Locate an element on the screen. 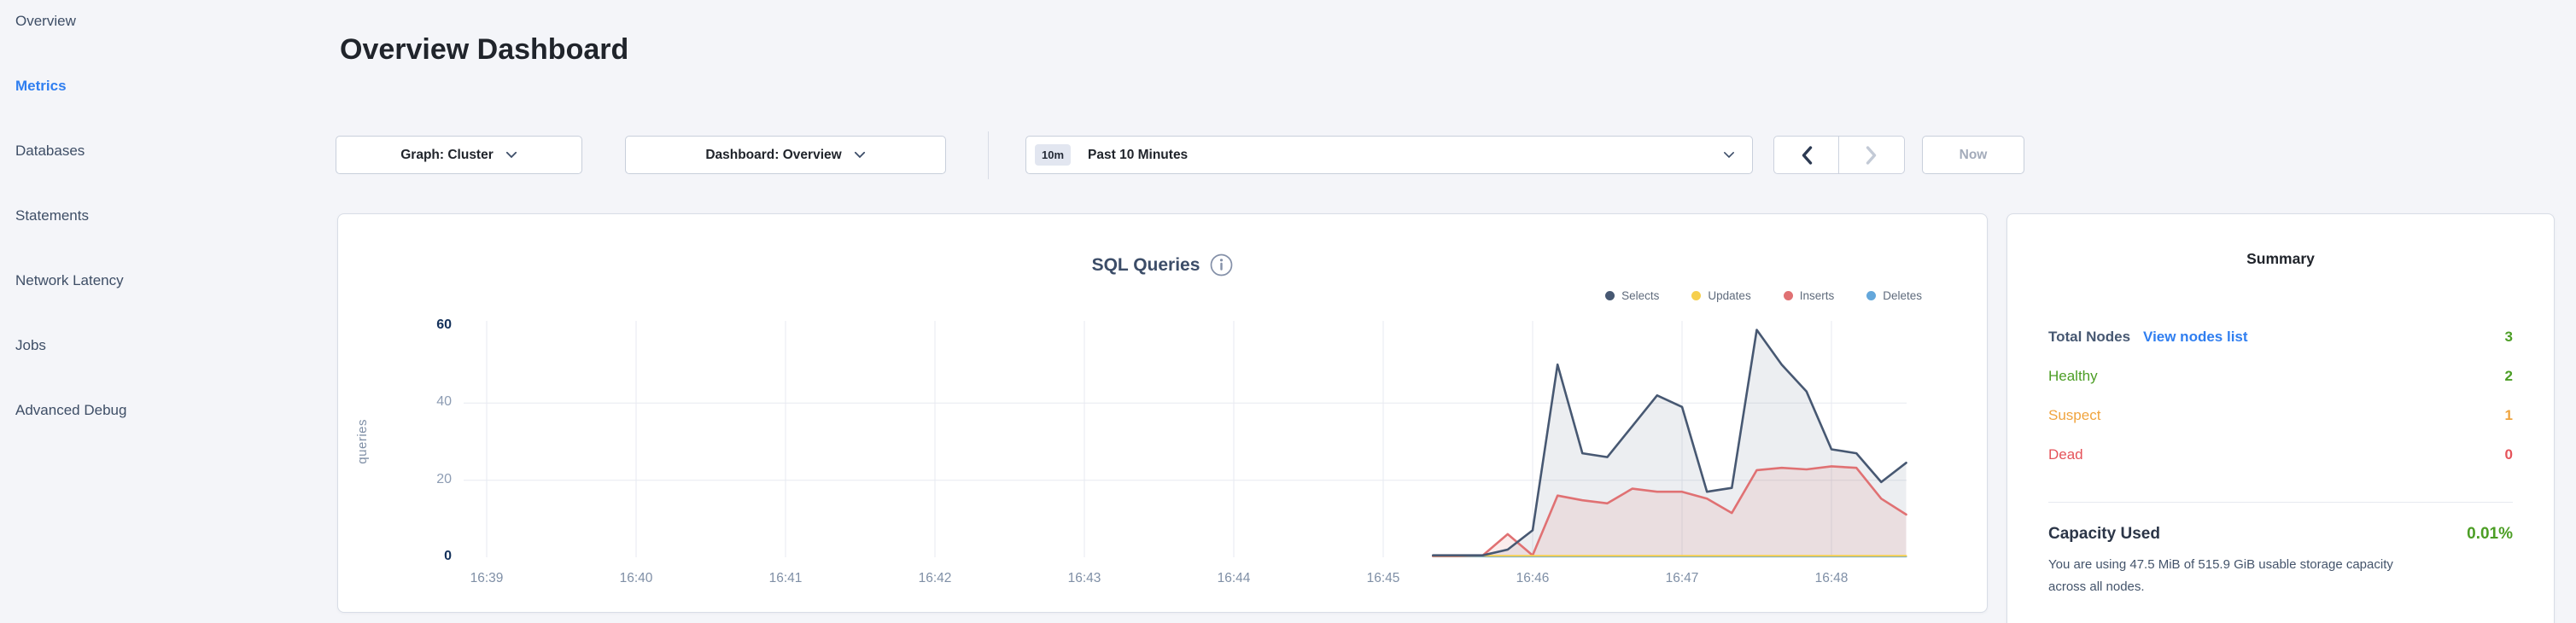 Image resolution: width=2576 pixels, height=623 pixels. suspect-value: 1 is located at coordinates (2508, 415).